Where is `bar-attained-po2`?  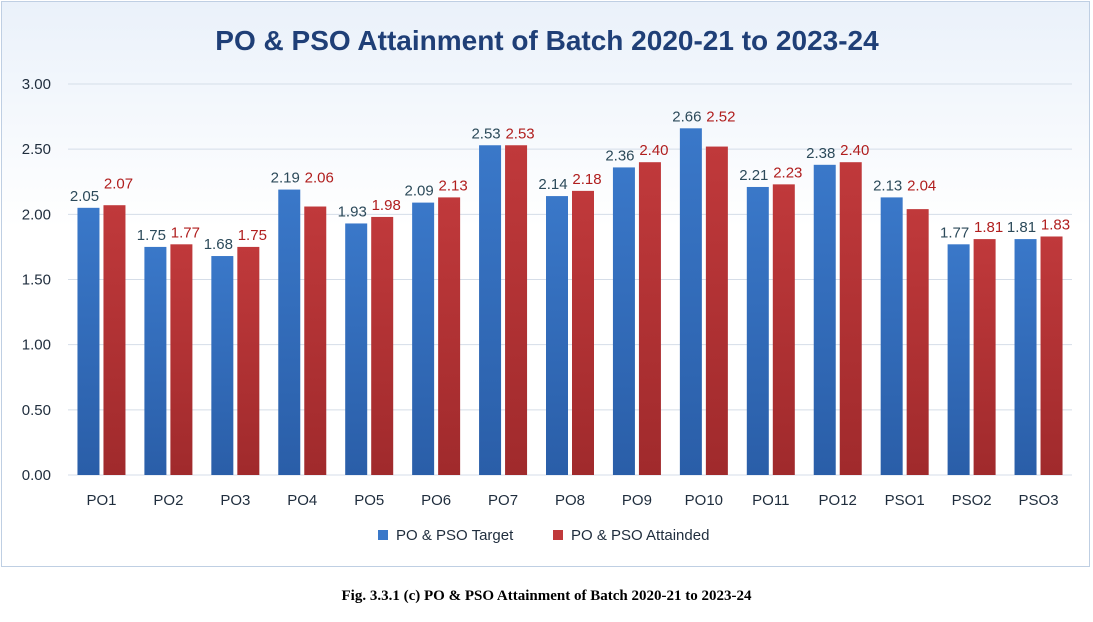 bar-attained-po2 is located at coordinates (181, 359).